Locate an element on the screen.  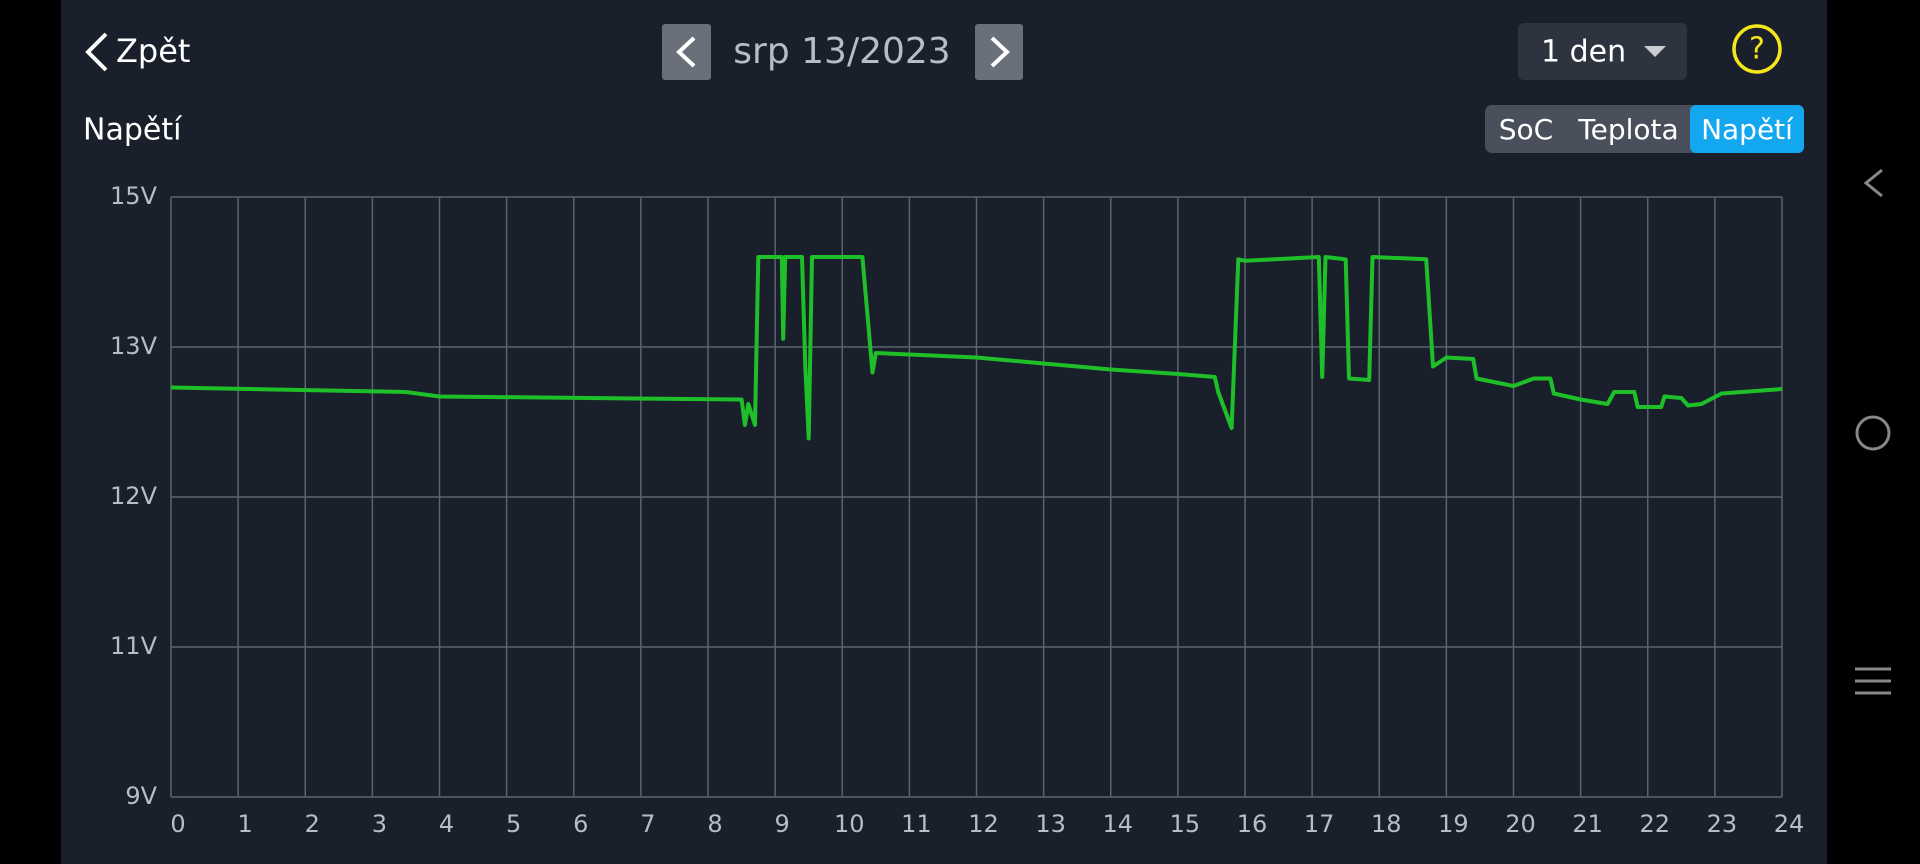
tab-label: Napětí is located at coordinates (1747, 129).